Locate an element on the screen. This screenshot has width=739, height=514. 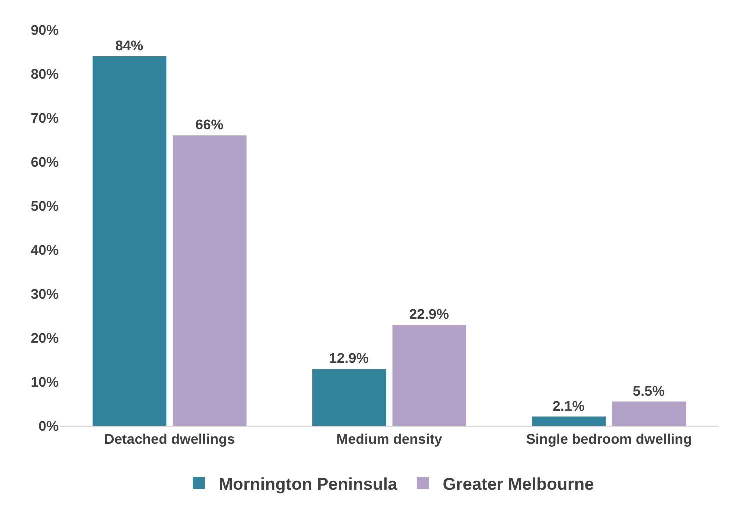
y-tick-label: 80% is located at coordinates (45, 74).